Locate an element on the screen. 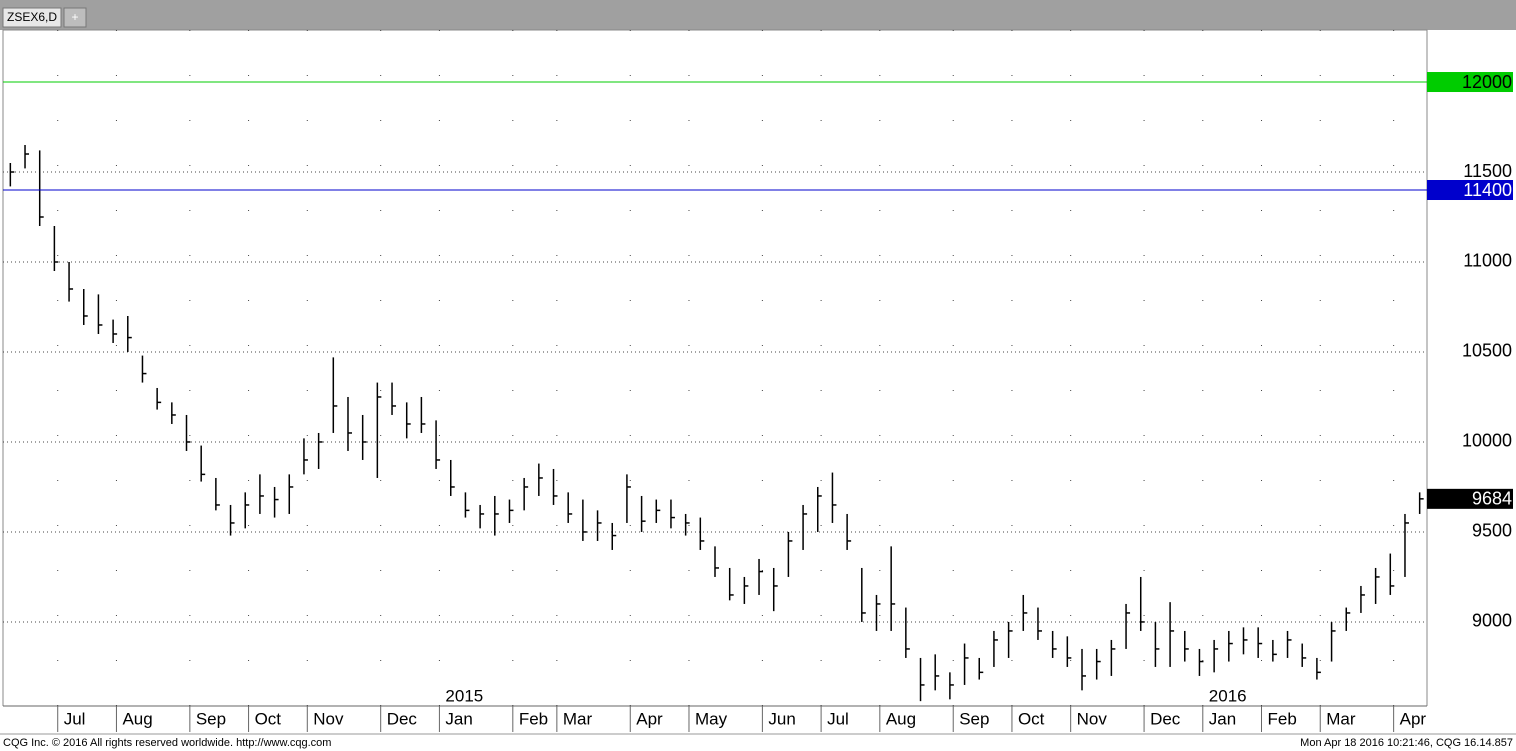 The image size is (1516, 751). last-price-label: 9684 is located at coordinates (1492, 499).